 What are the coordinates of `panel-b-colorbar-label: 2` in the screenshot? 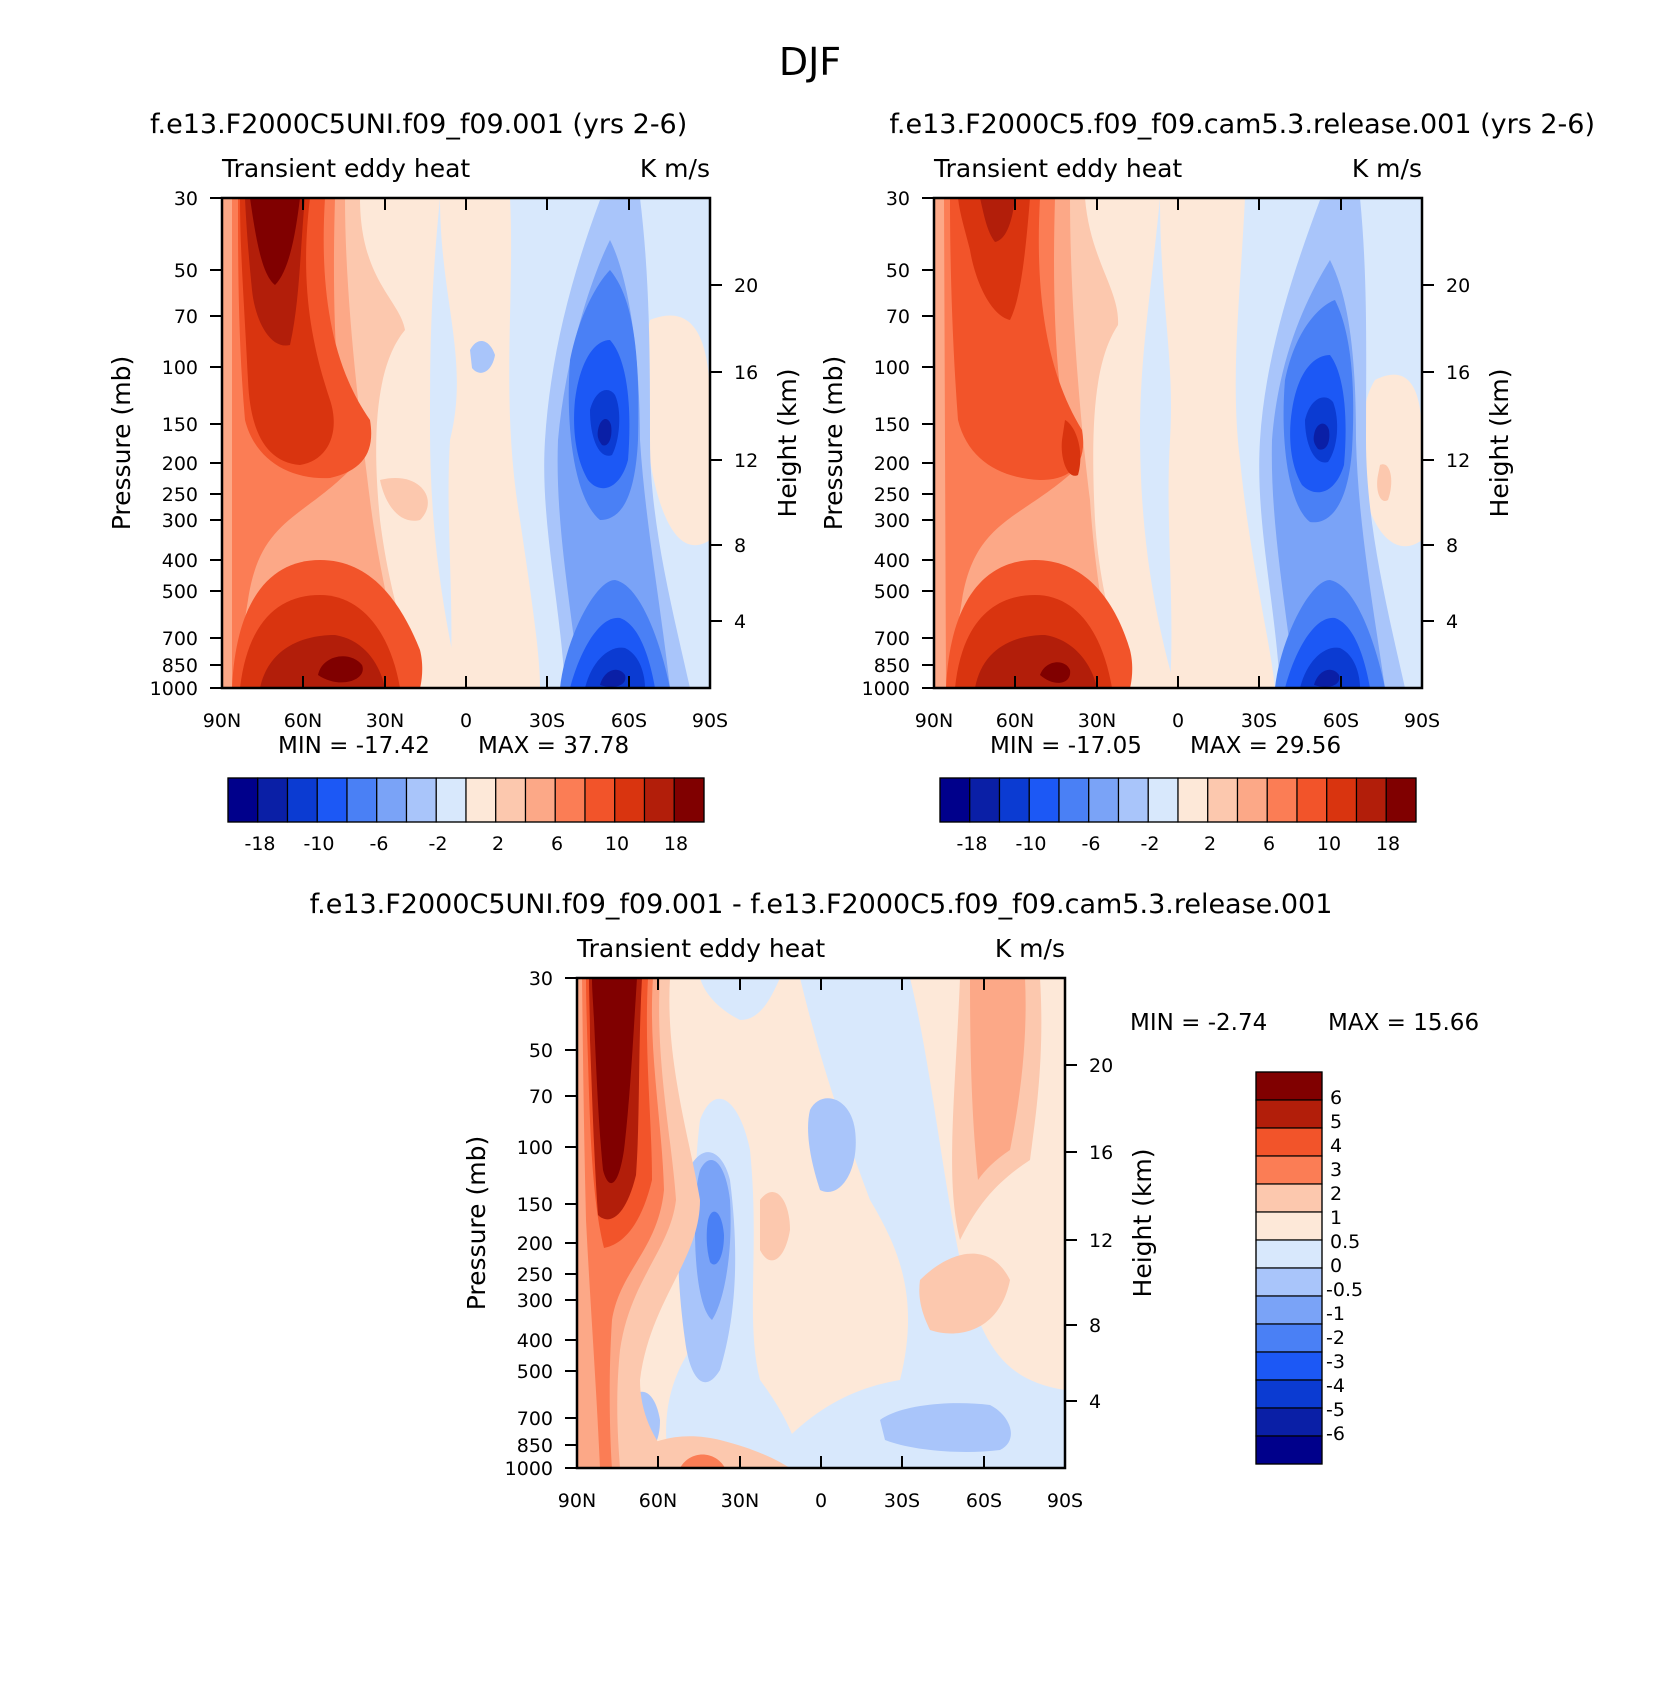 It's located at (1210, 844).